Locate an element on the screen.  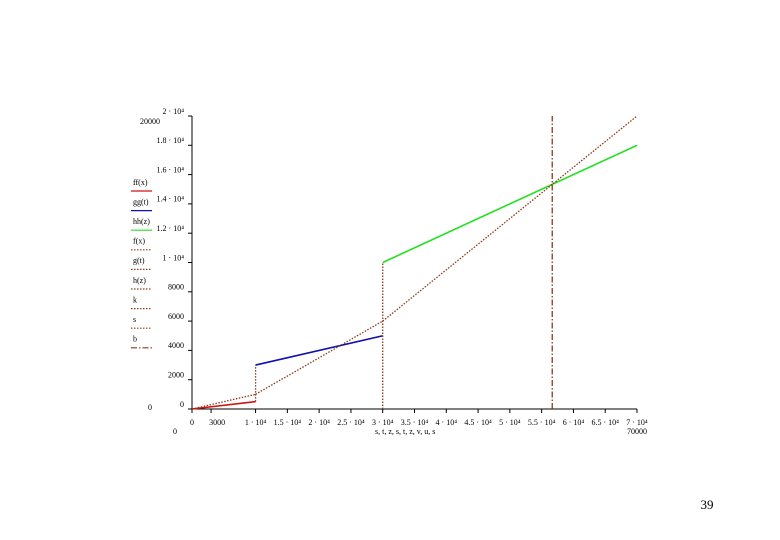
y-limit-label: 0 is located at coordinates (150, 407).